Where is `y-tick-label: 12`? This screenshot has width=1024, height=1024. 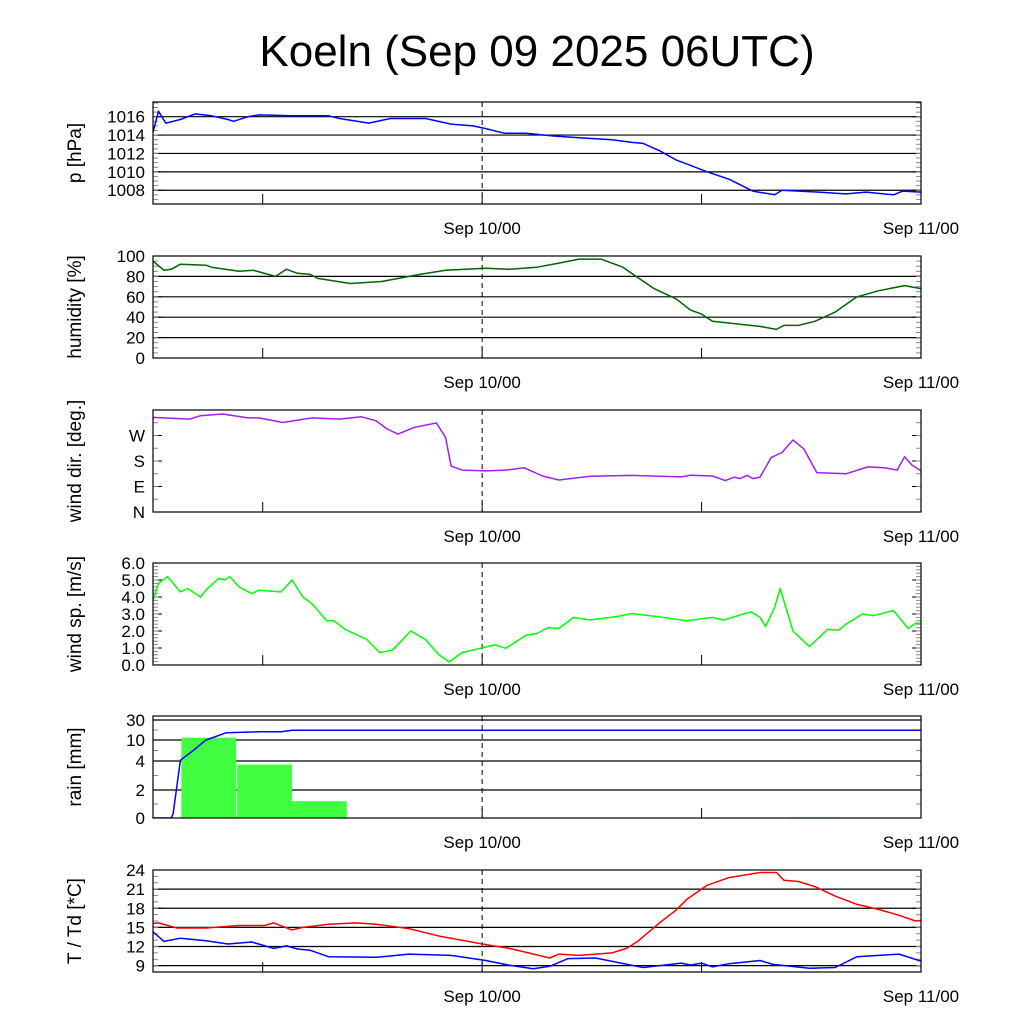
y-tick-label: 12 is located at coordinates (135, 947).